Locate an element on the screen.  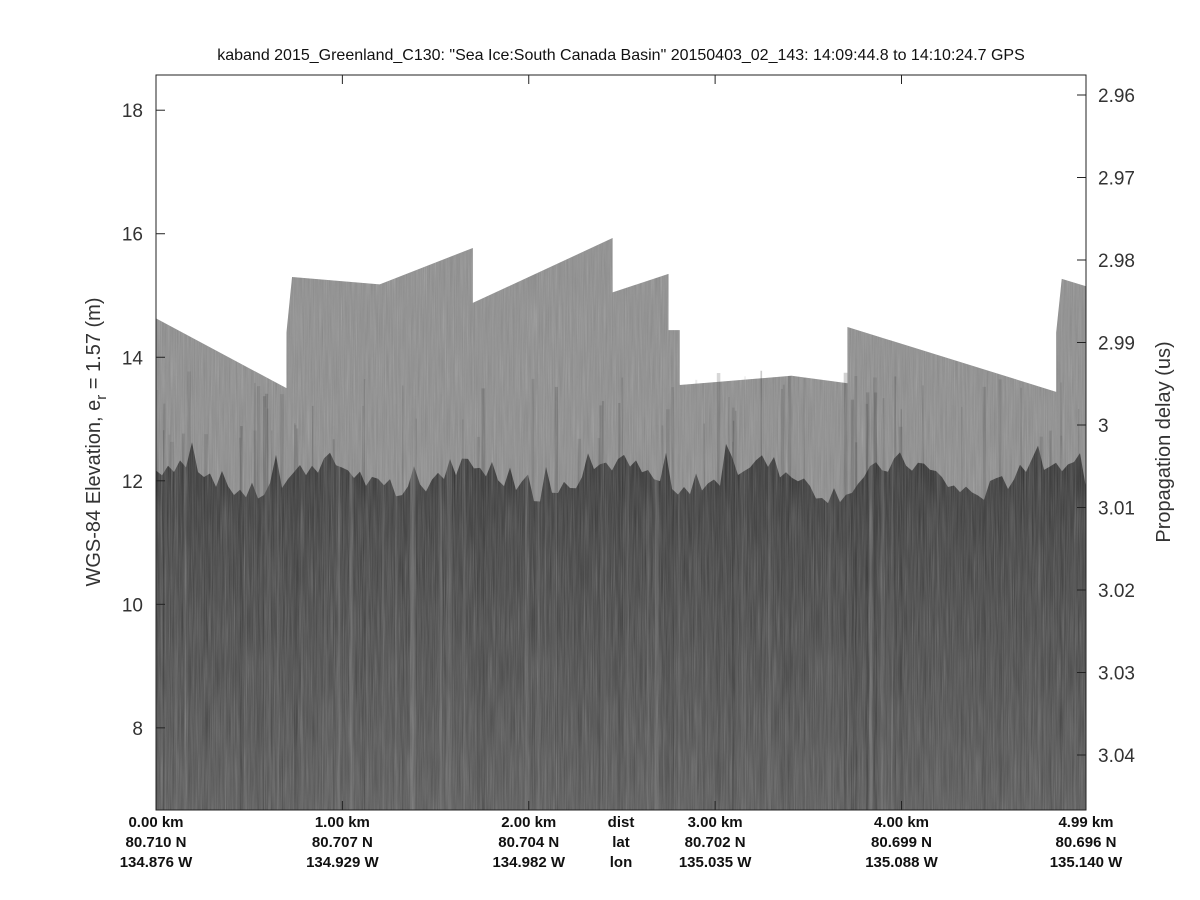
x-tick-label-dist: 3.00 km is located at coordinates (715, 822).